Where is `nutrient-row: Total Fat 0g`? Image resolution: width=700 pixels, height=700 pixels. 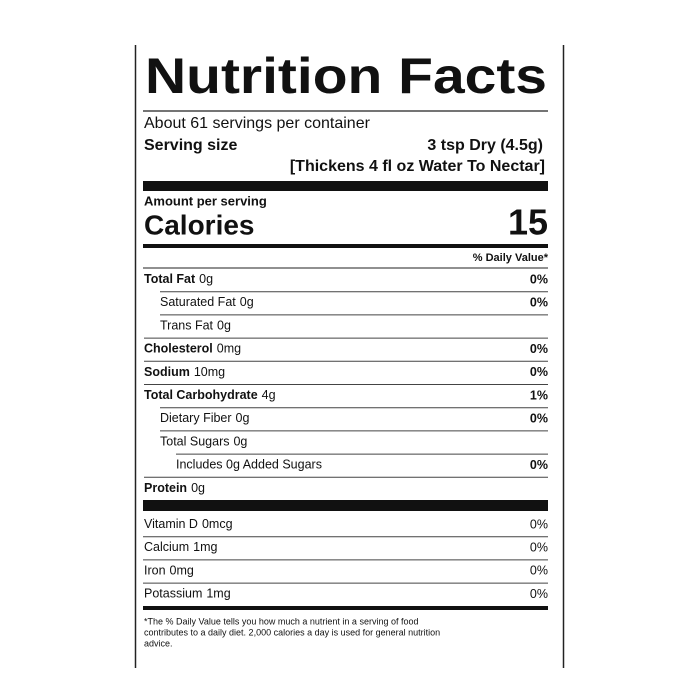 nutrient-row: Total Fat 0g is located at coordinates (178, 279).